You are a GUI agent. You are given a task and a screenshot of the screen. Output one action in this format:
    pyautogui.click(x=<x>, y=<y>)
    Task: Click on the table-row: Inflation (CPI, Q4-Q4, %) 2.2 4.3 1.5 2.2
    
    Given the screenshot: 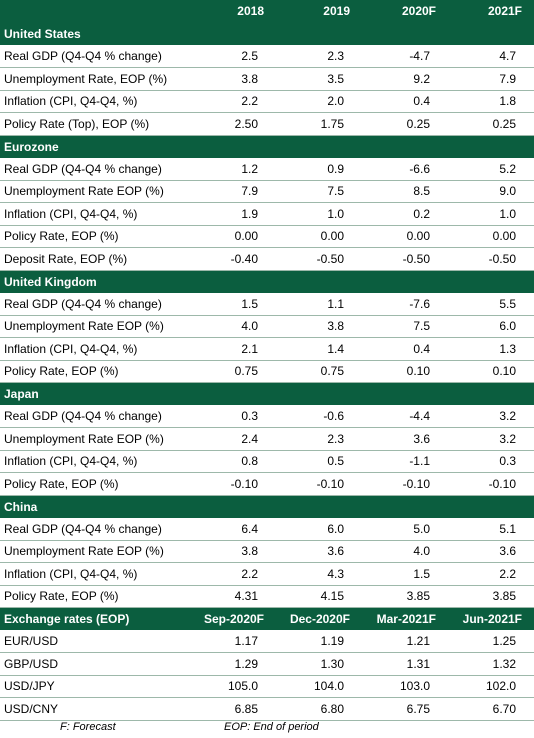 What is the action you would take?
    pyautogui.click(x=267, y=574)
    